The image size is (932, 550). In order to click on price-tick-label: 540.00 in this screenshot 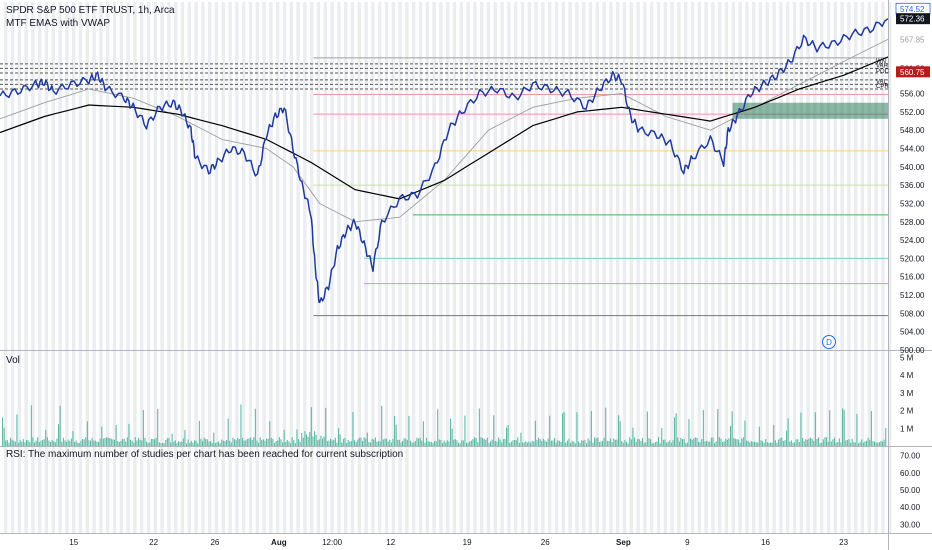, I will do `click(912, 167)`.